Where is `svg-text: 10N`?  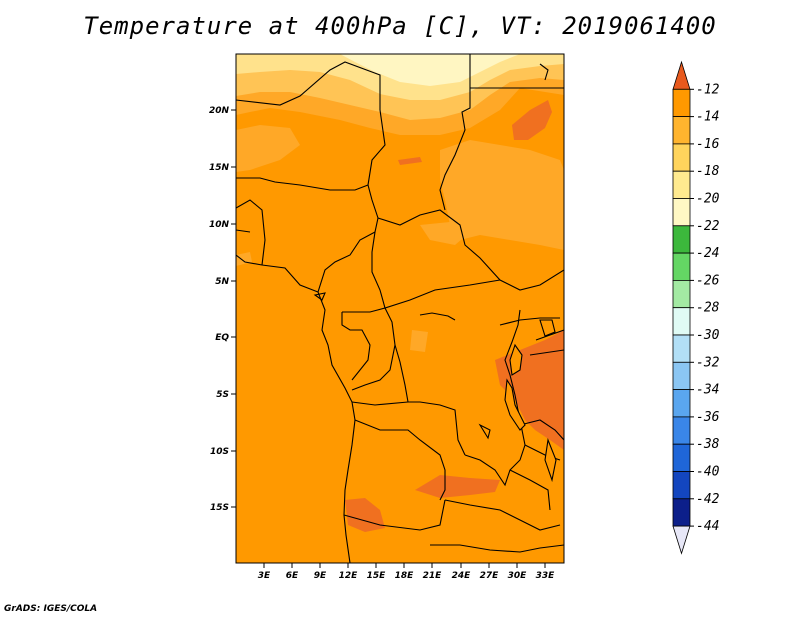
svg-text: 10N is located at coordinates (219, 225).